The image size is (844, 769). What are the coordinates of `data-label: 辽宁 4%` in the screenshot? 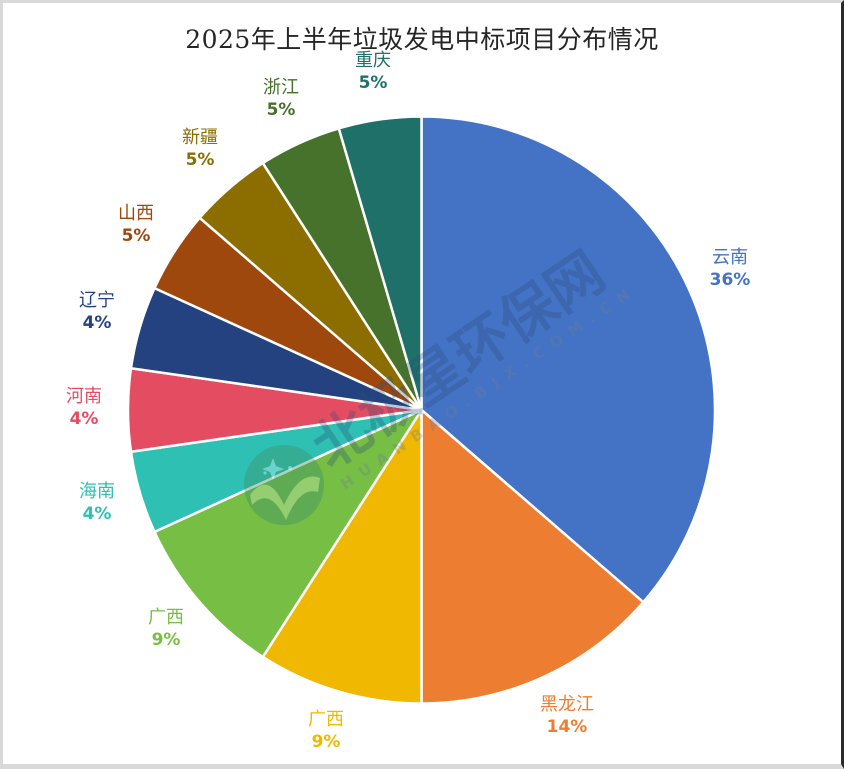 It's located at (97, 312).